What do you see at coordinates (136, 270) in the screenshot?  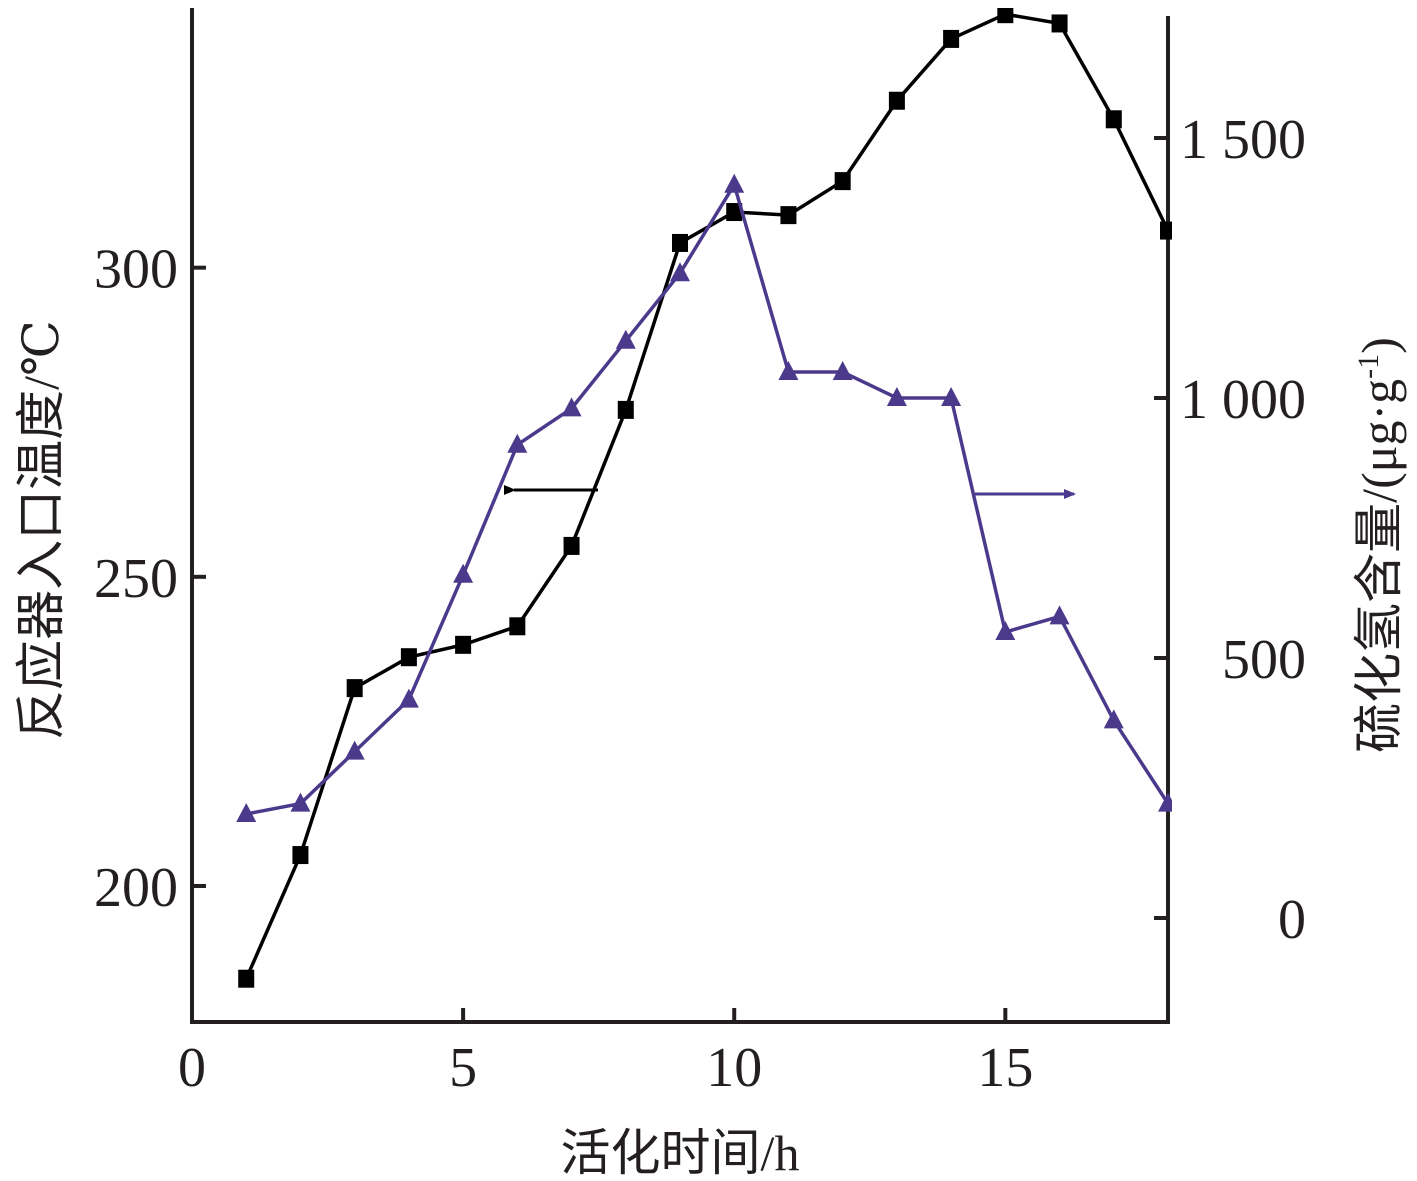 I see `left-y-tick-label: 300` at bounding box center [136, 270].